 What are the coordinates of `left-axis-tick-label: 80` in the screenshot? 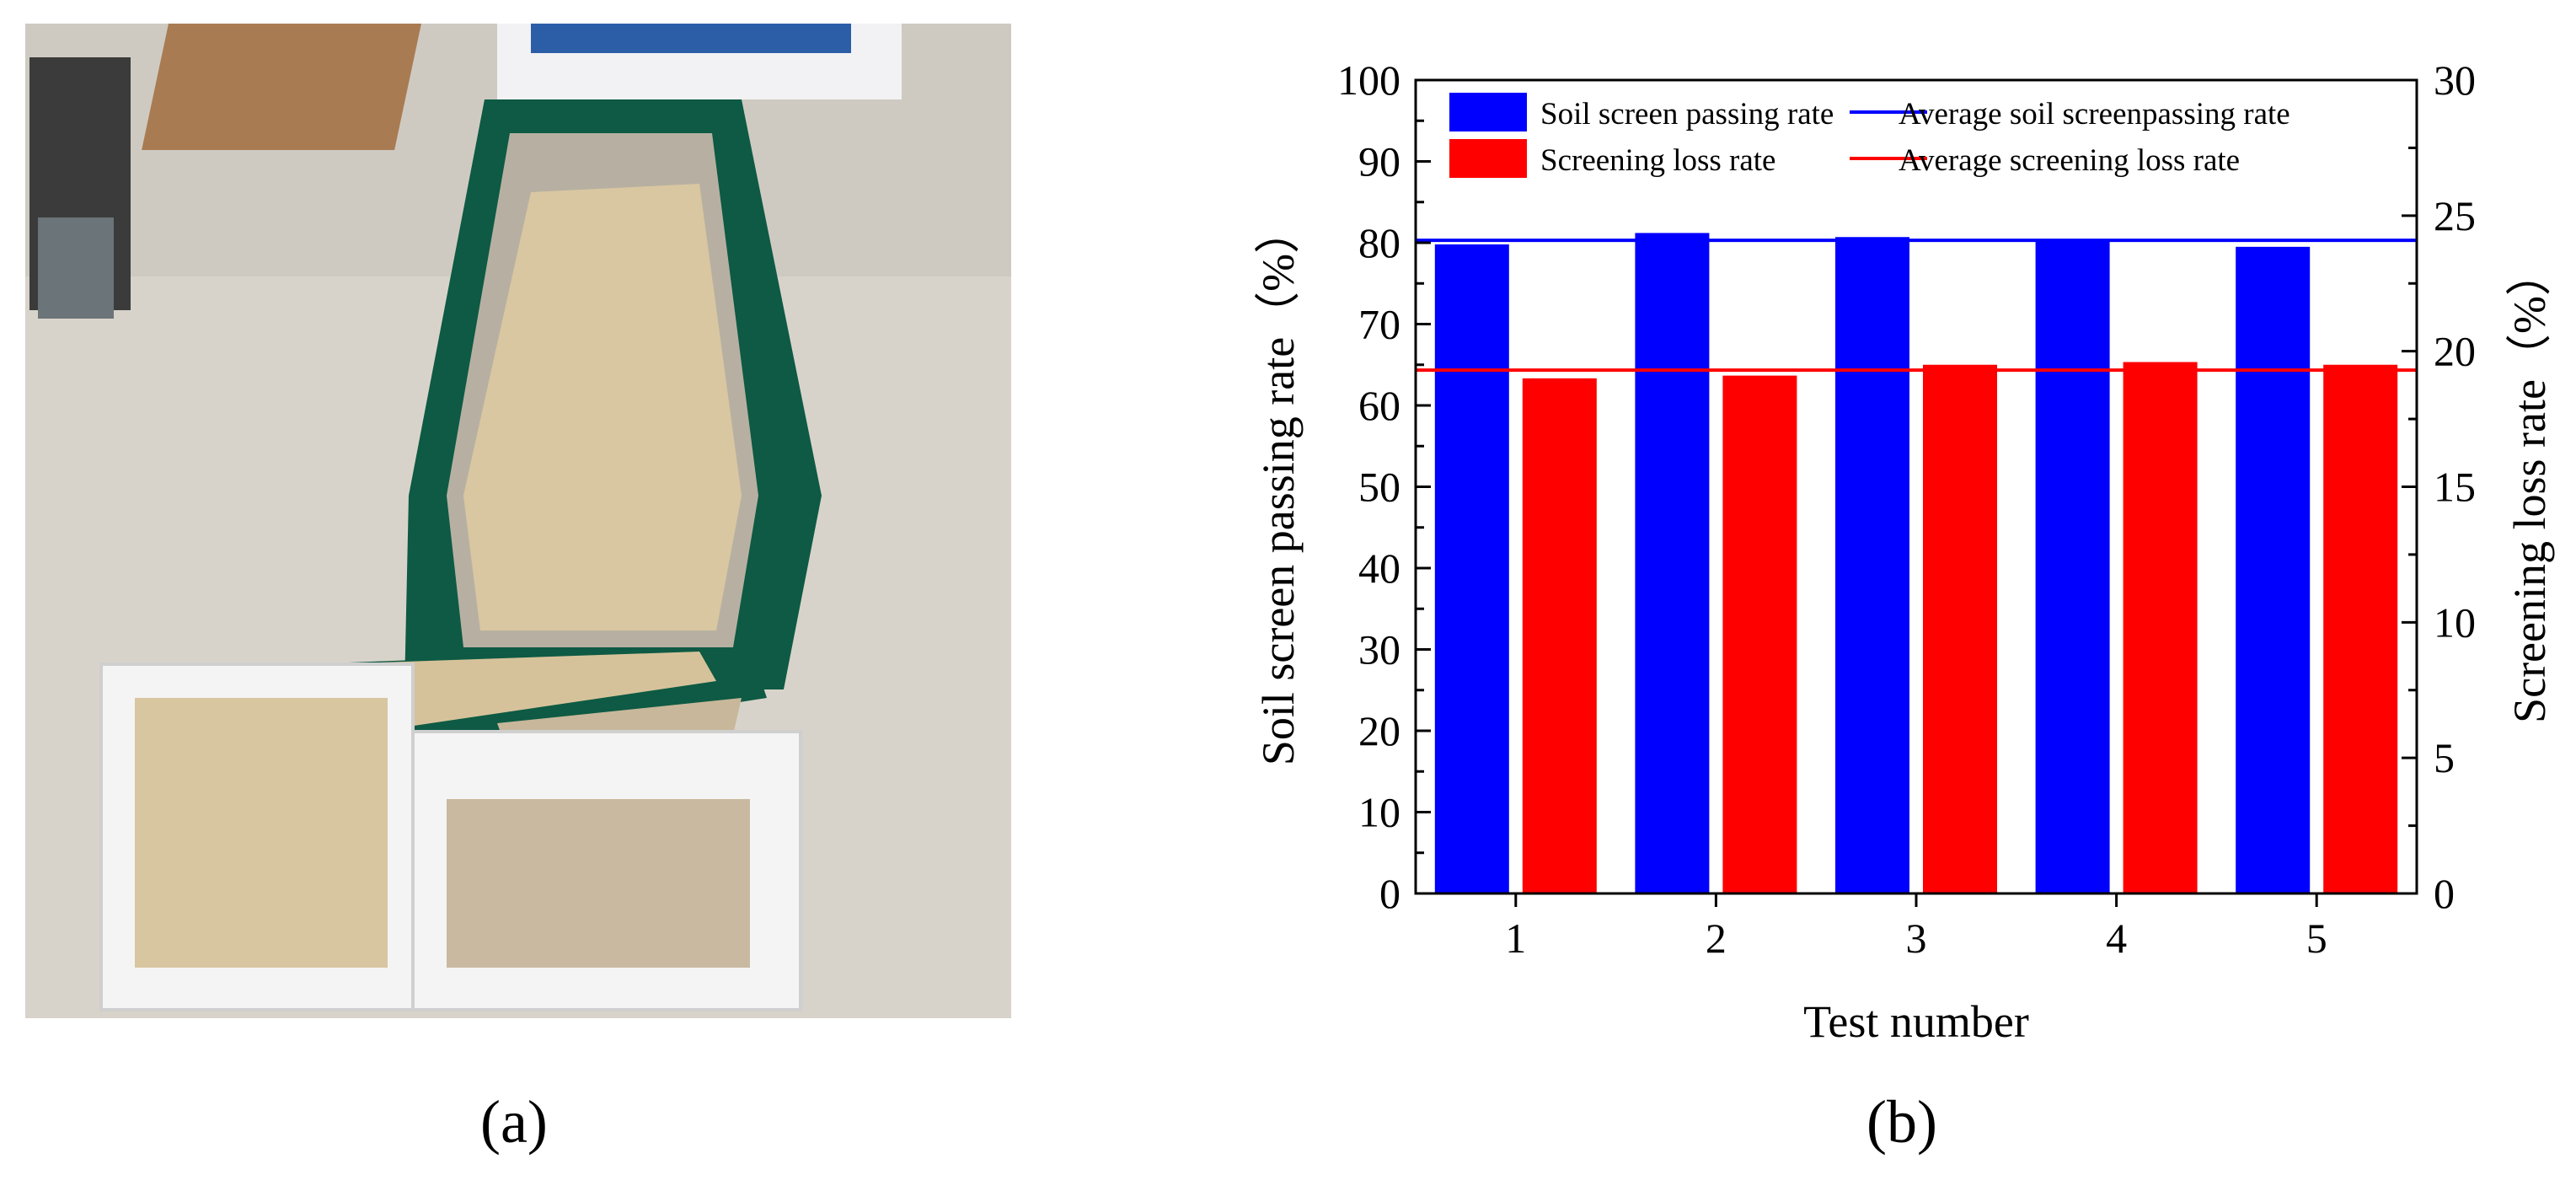 It's located at (1379, 242).